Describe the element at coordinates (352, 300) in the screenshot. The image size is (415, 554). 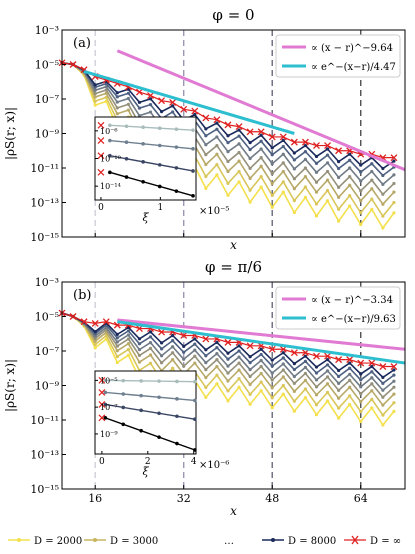
I see `fit-legend-label: ∝ (x − r)^−3.34` at that location.